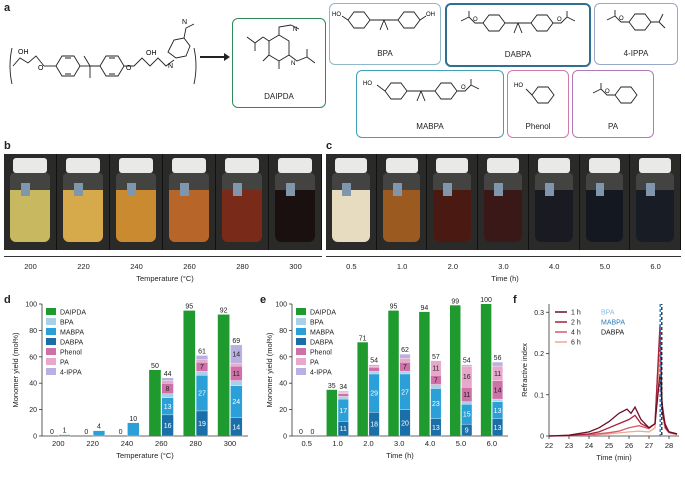 This screenshot has height=480, width=685. I want to click on vial-photo-temperature, so click(163, 202).